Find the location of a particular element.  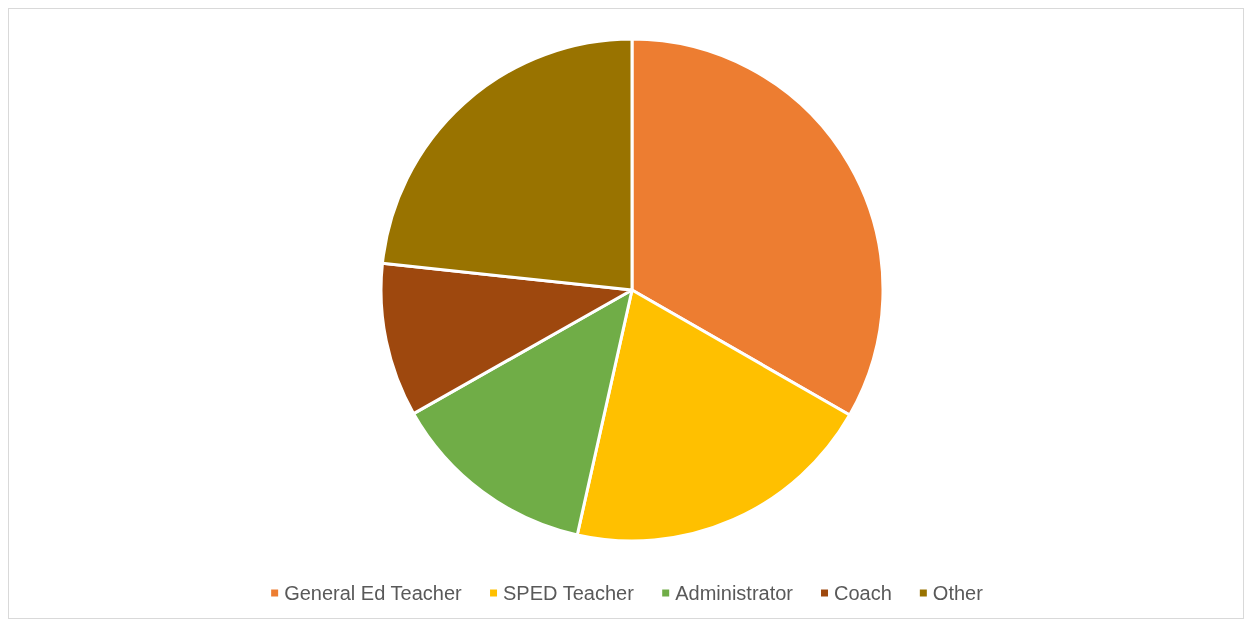

legend-label: General Ed Teacher is located at coordinates (373, 593).